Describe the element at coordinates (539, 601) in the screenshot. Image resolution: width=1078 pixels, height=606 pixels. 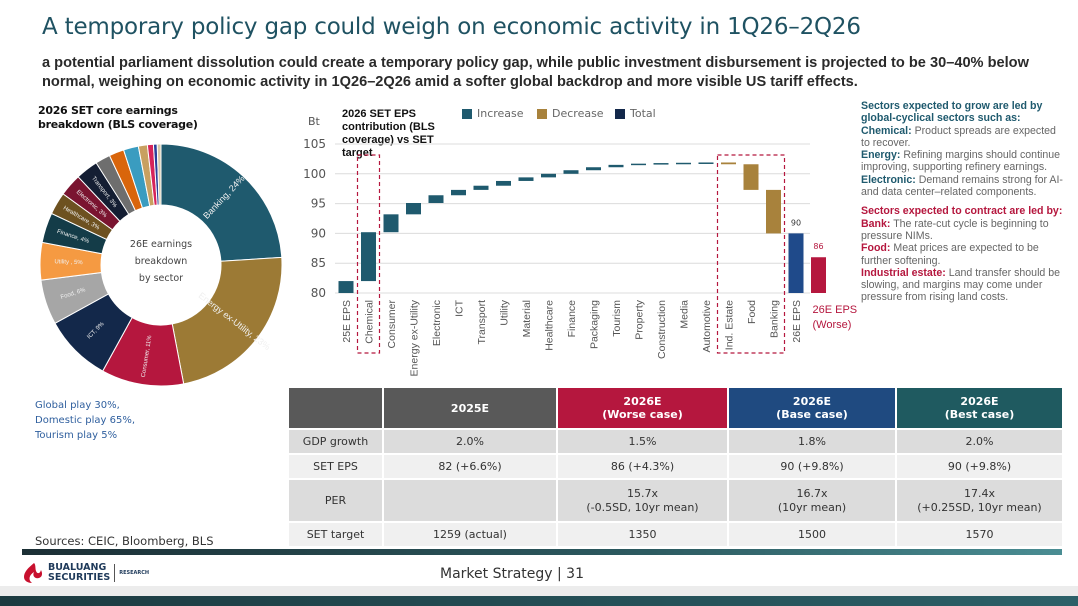
I see `footer-band` at that location.